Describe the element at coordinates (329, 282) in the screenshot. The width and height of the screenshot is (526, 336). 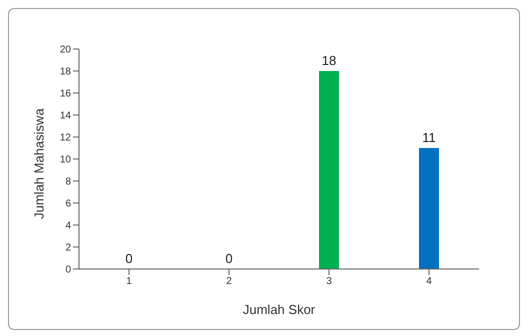
I see `x-tick-label: 3` at that location.